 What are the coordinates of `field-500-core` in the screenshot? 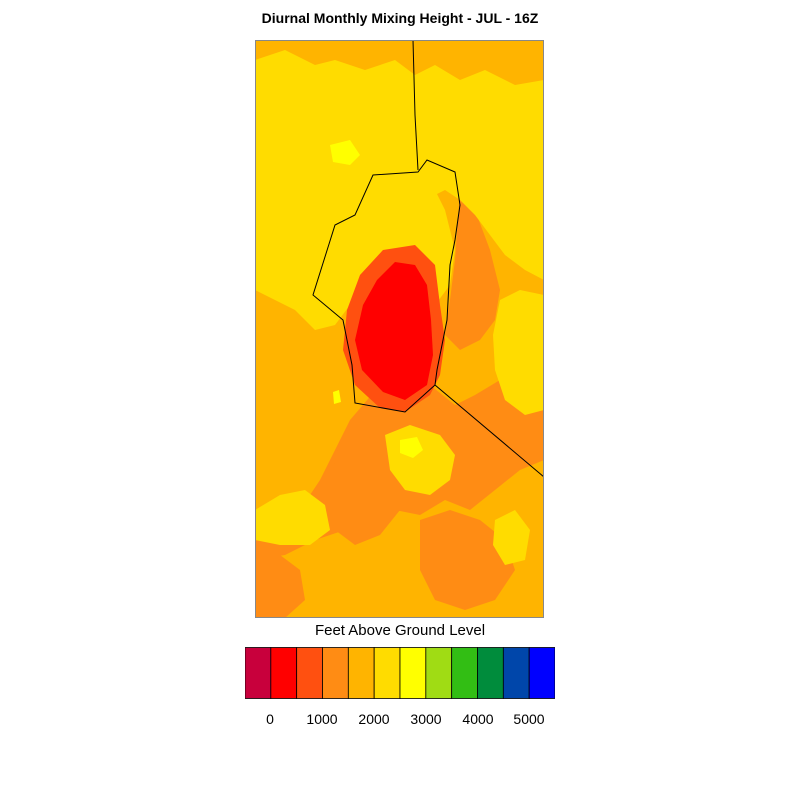 It's located at (394, 331).